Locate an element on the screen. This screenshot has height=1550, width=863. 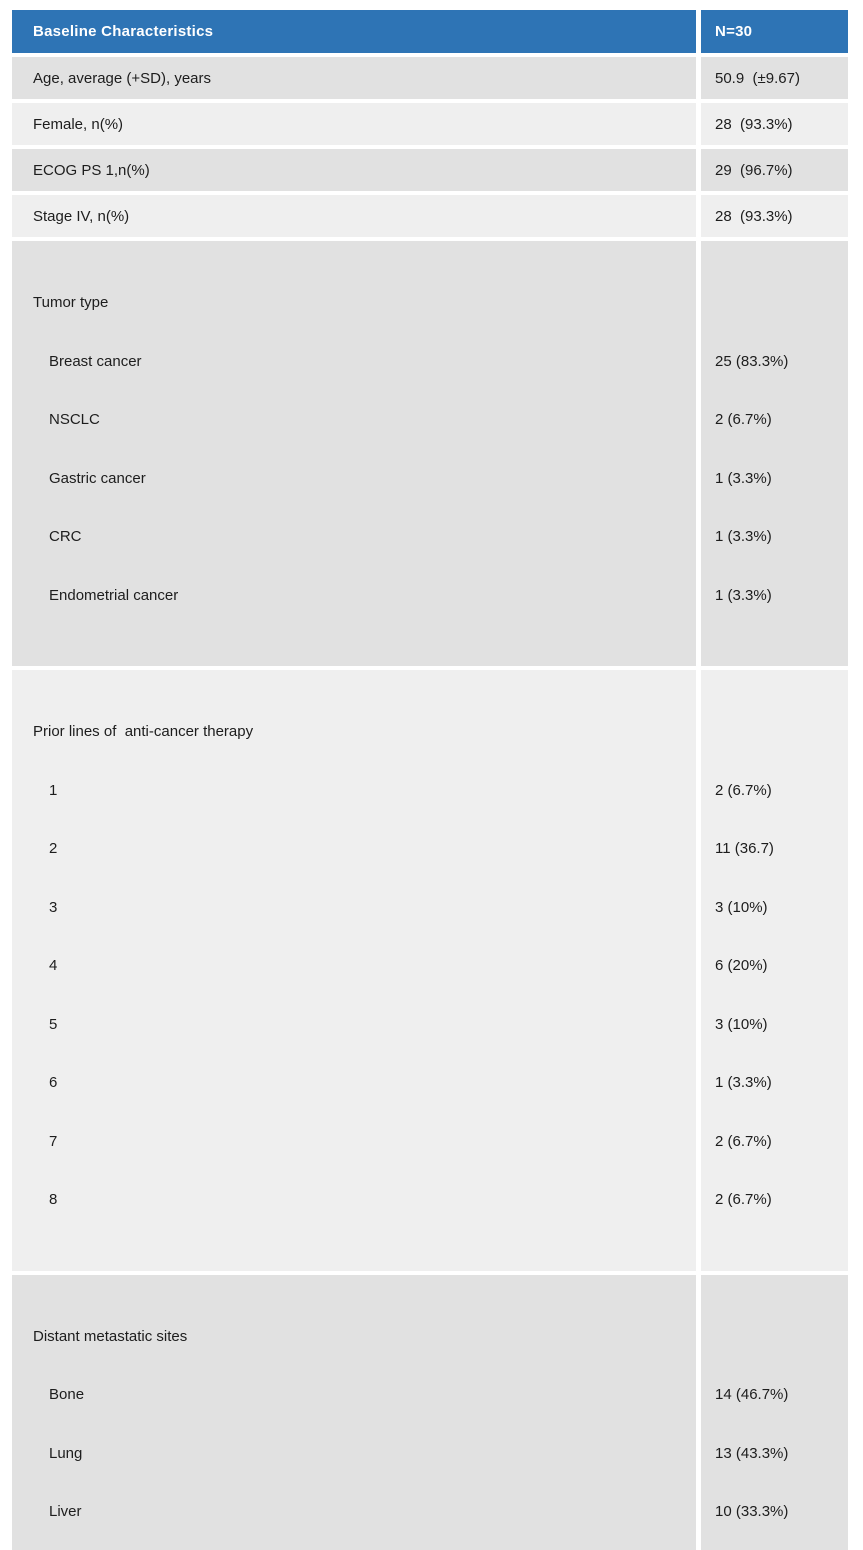
row-stage-value: 28 (93.3%) is located at coordinates (774, 216).